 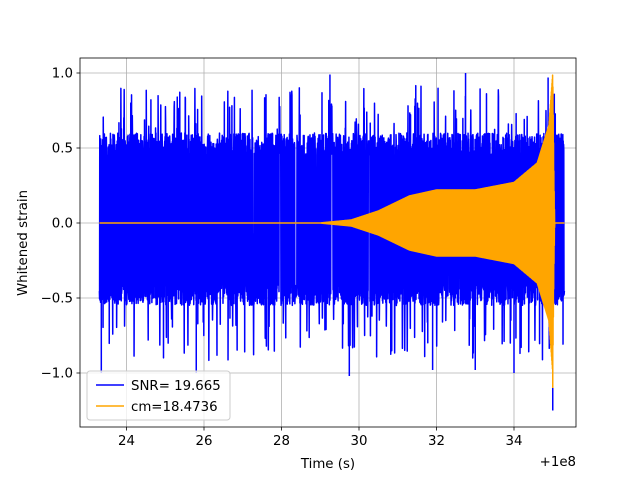 What do you see at coordinates (281, 441) in the screenshot?
I see `x-tick-label: 28` at bounding box center [281, 441].